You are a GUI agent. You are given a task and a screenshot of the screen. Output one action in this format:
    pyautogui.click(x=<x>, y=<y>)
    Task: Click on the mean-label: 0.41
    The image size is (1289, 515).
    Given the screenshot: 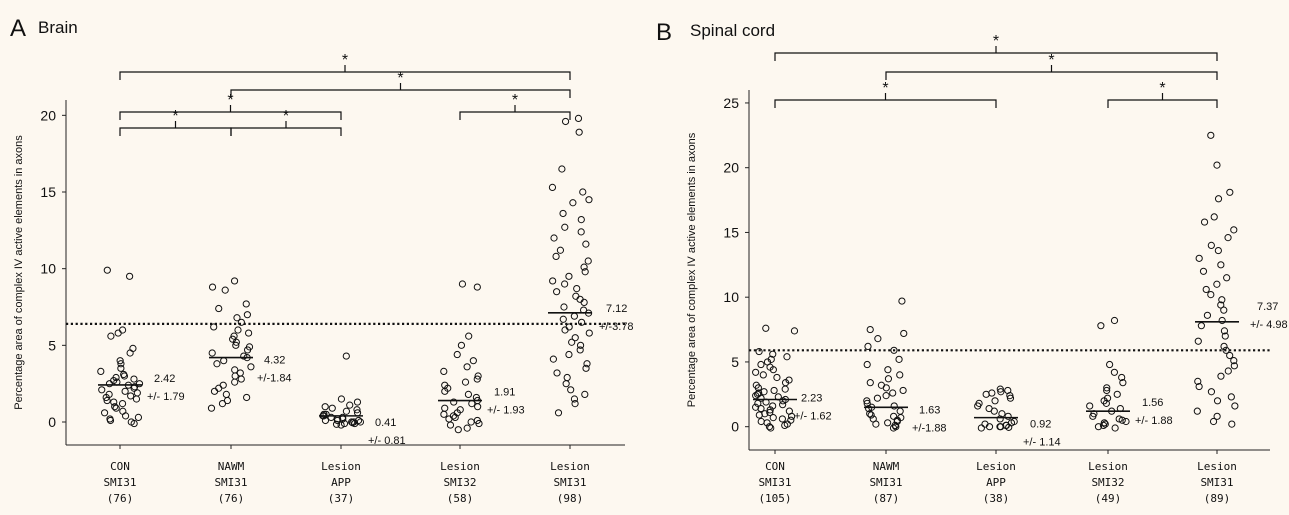 What is the action you would take?
    pyautogui.click(x=385, y=423)
    